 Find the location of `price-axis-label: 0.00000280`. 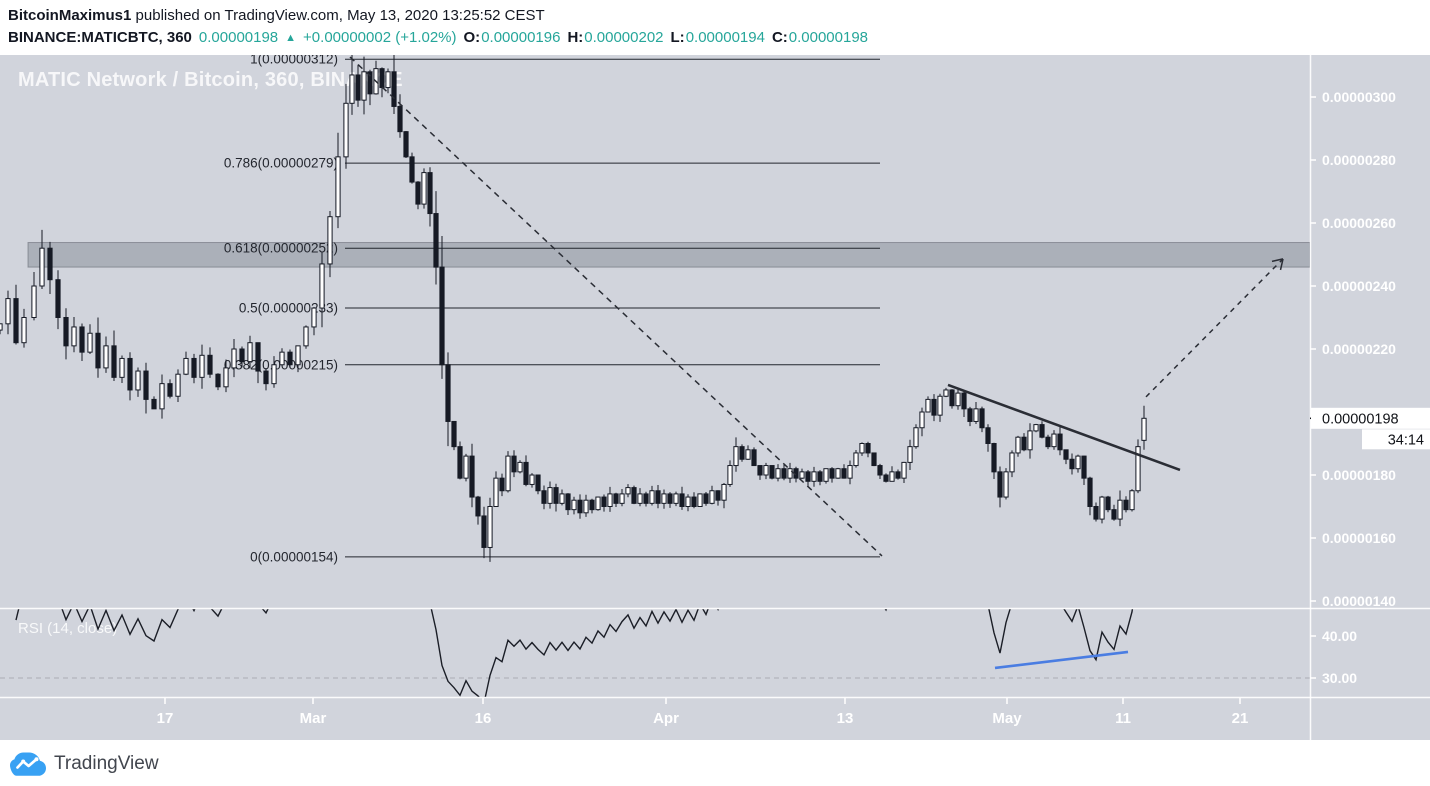

price-axis-label: 0.00000280 is located at coordinates (1359, 160).